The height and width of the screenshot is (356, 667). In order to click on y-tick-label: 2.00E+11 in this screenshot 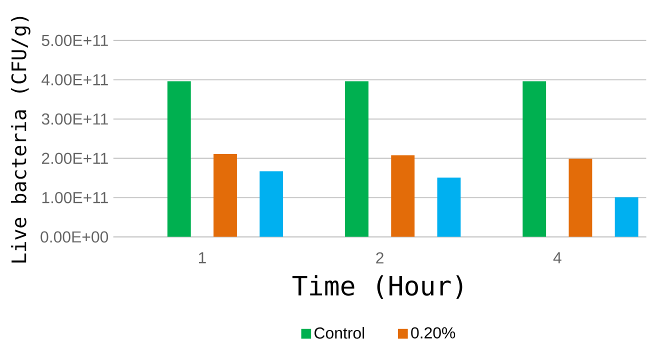, I will do `click(75, 158)`.